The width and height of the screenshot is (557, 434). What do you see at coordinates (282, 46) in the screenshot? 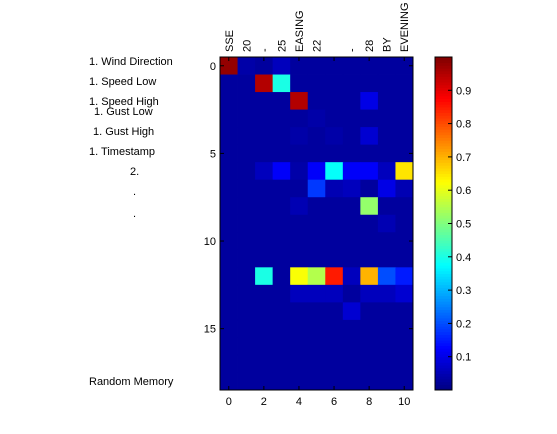
I see `column-label: 25` at bounding box center [282, 46].